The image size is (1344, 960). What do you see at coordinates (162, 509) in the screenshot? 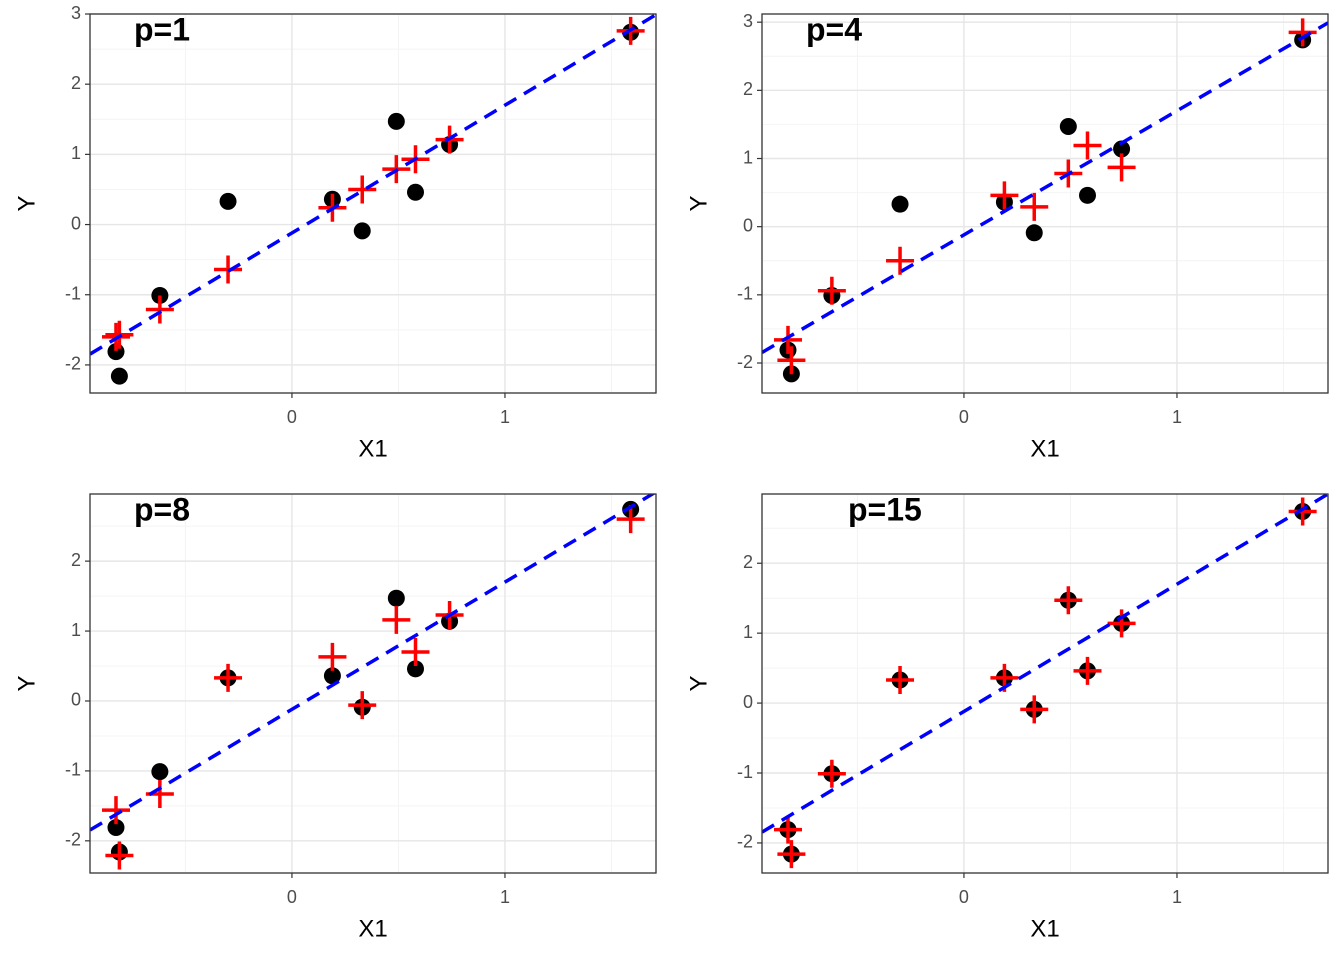
I see `annotation: p=8` at bounding box center [162, 509].